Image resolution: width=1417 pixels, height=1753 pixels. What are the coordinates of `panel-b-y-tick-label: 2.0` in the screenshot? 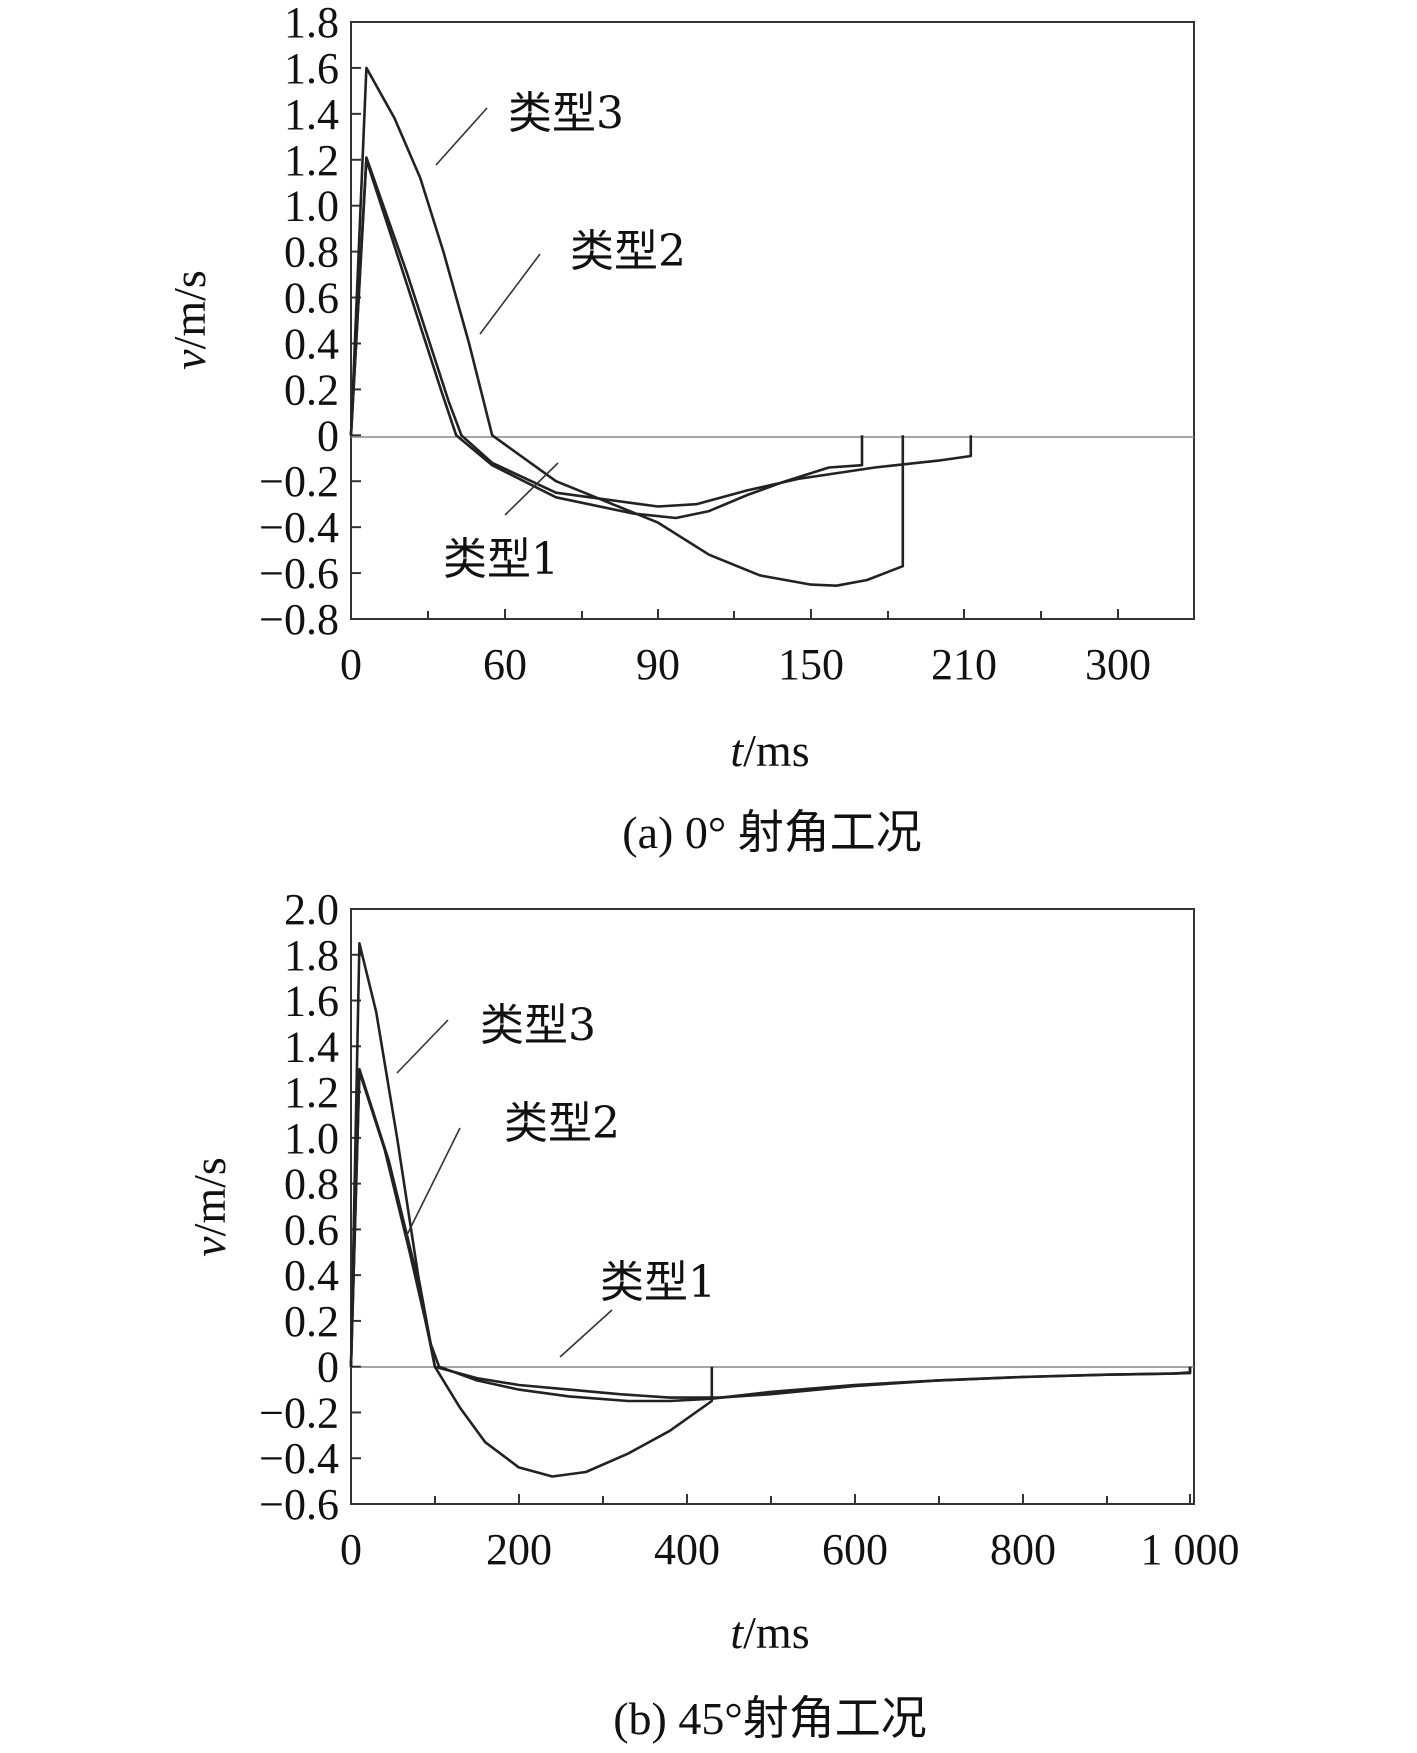 It's located at (311, 909).